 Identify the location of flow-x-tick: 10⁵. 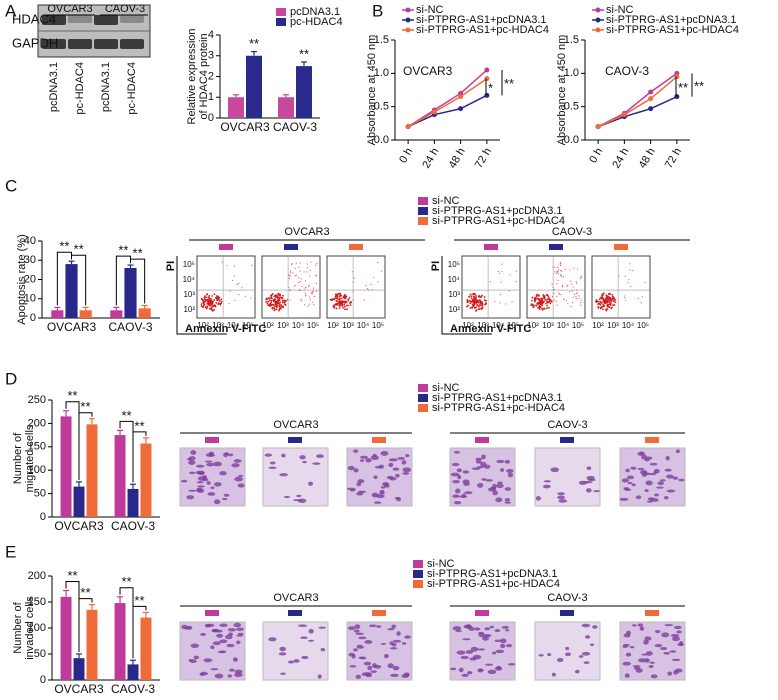
(578, 325).